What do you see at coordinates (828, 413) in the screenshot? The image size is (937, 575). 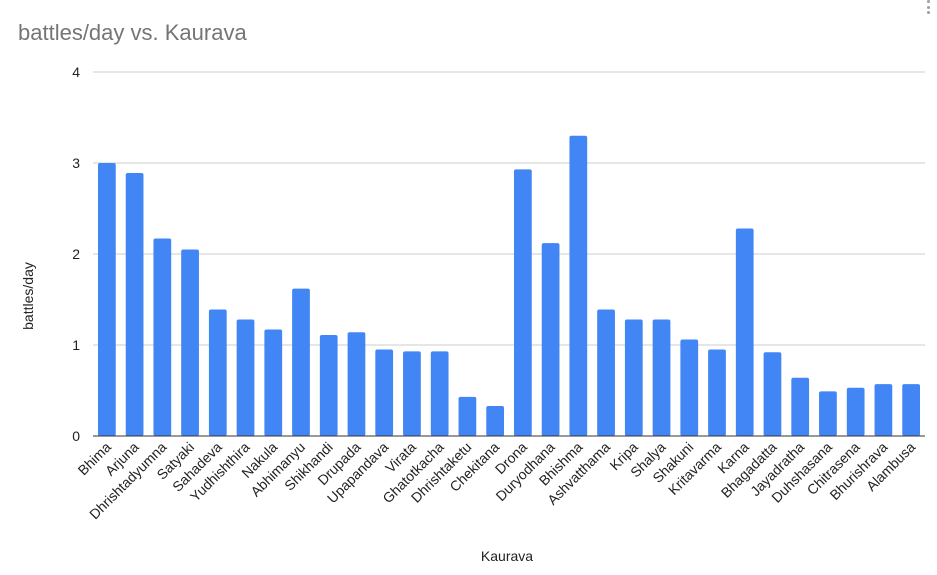 I see `bar-duhshasana` at bounding box center [828, 413].